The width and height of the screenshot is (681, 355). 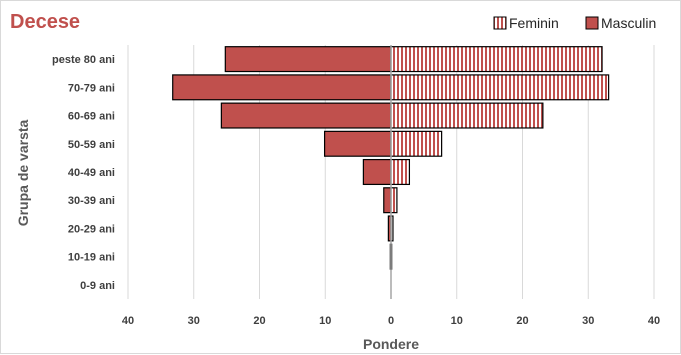 I want to click on legend-swatch-feminin, so click(x=500, y=23).